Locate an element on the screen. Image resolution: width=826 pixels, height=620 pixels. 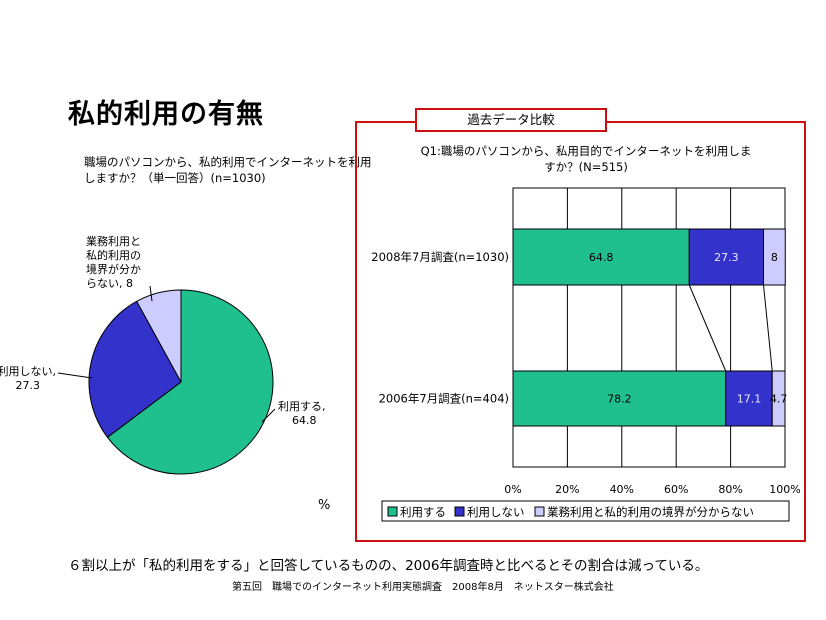
bar-value-label-0-1: 27.3 is located at coordinates (726, 257).